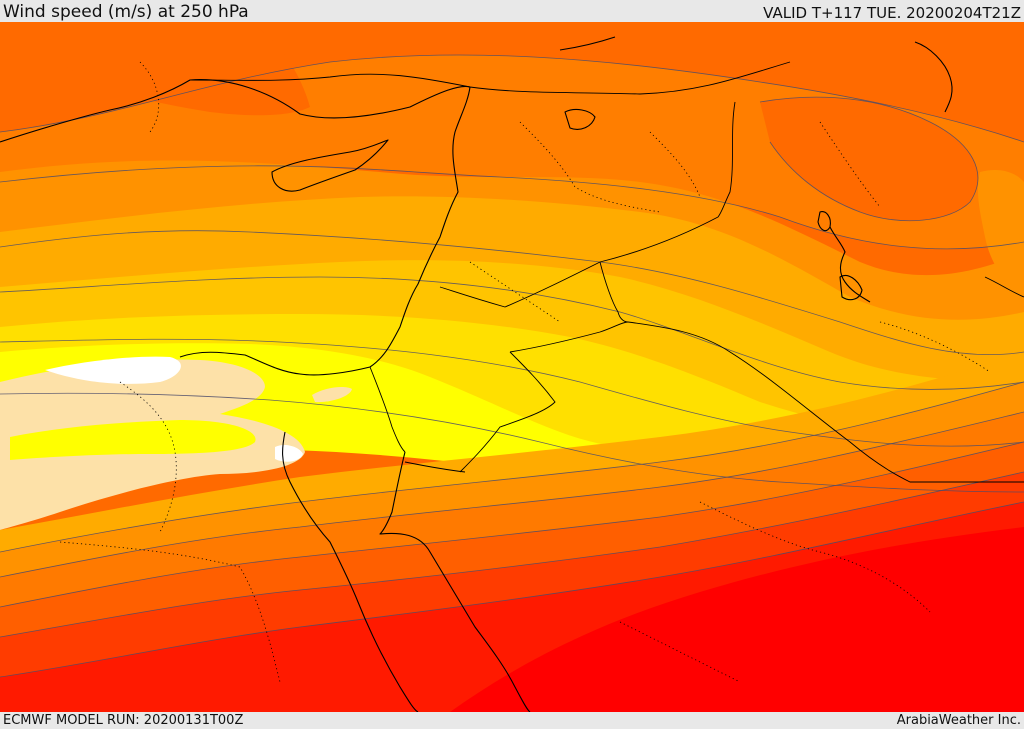 This screenshot has height=729, width=1024. What do you see at coordinates (289, 453) in the screenshot?
I see `patch-white-gulf` at bounding box center [289, 453].